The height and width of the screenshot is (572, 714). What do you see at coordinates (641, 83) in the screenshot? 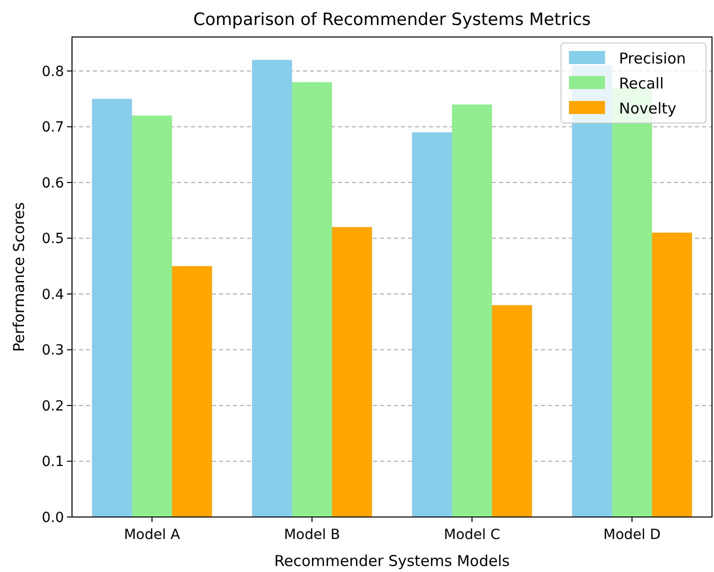
I see `legend-label: Recall` at bounding box center [641, 83].